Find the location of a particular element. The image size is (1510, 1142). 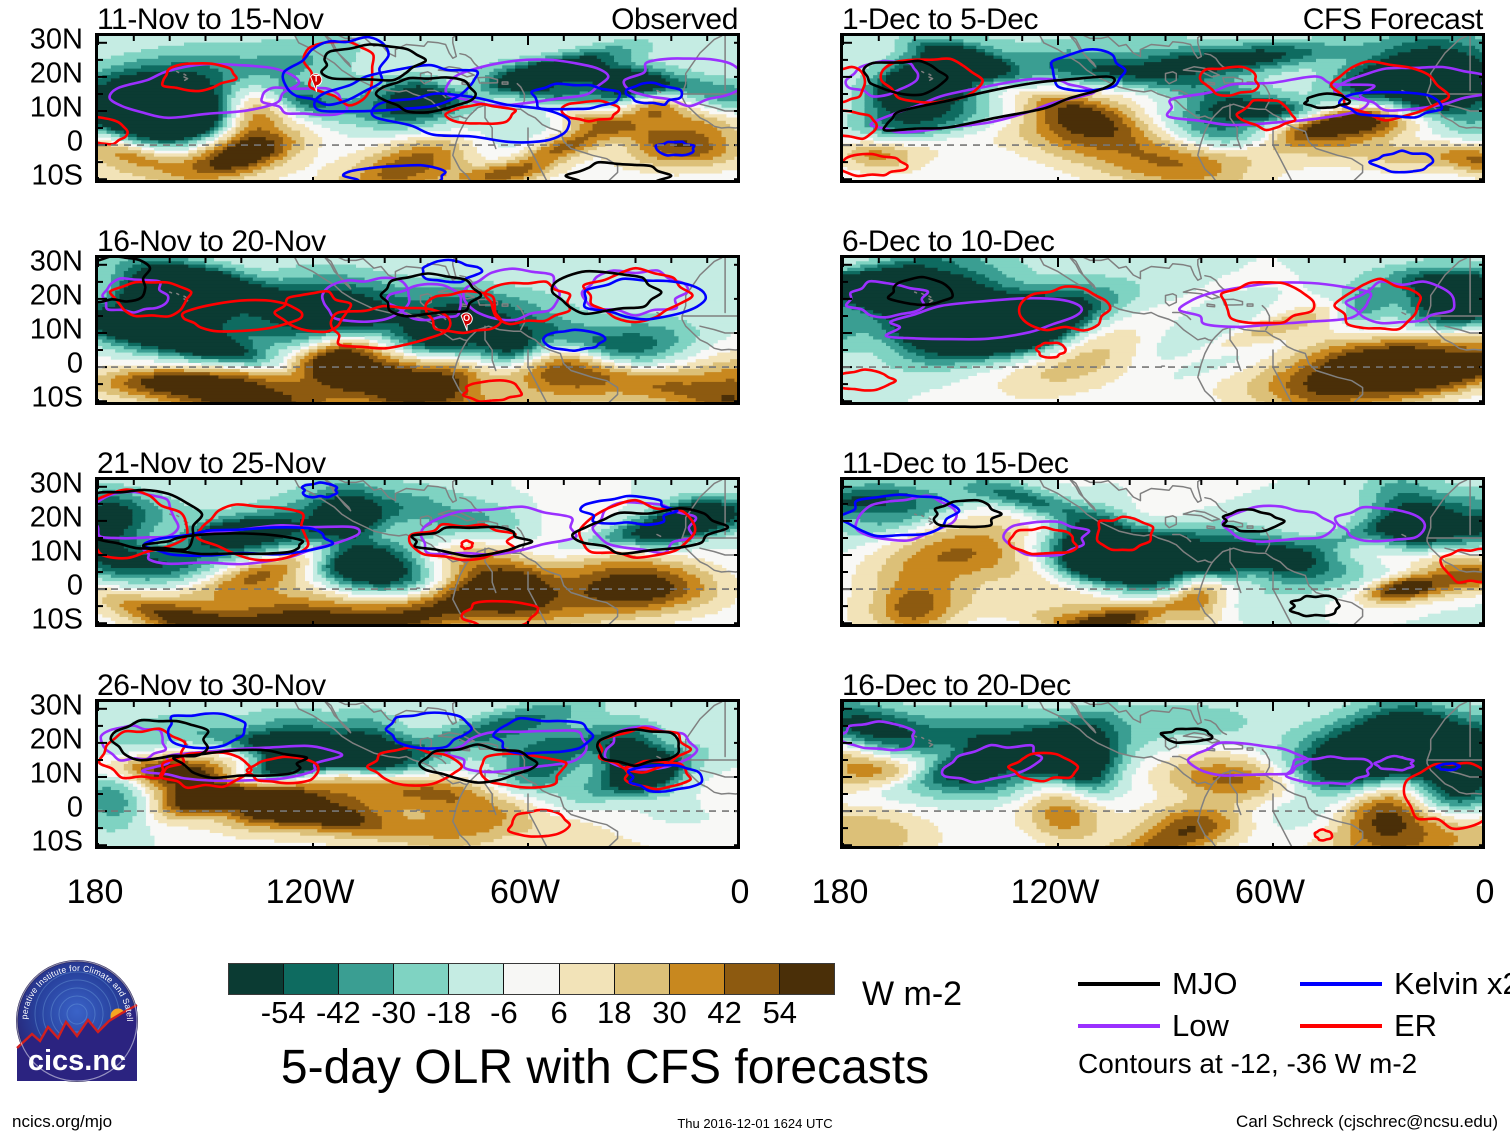

panel-title: 16-Nov to 20-Nov is located at coordinates (211, 241).